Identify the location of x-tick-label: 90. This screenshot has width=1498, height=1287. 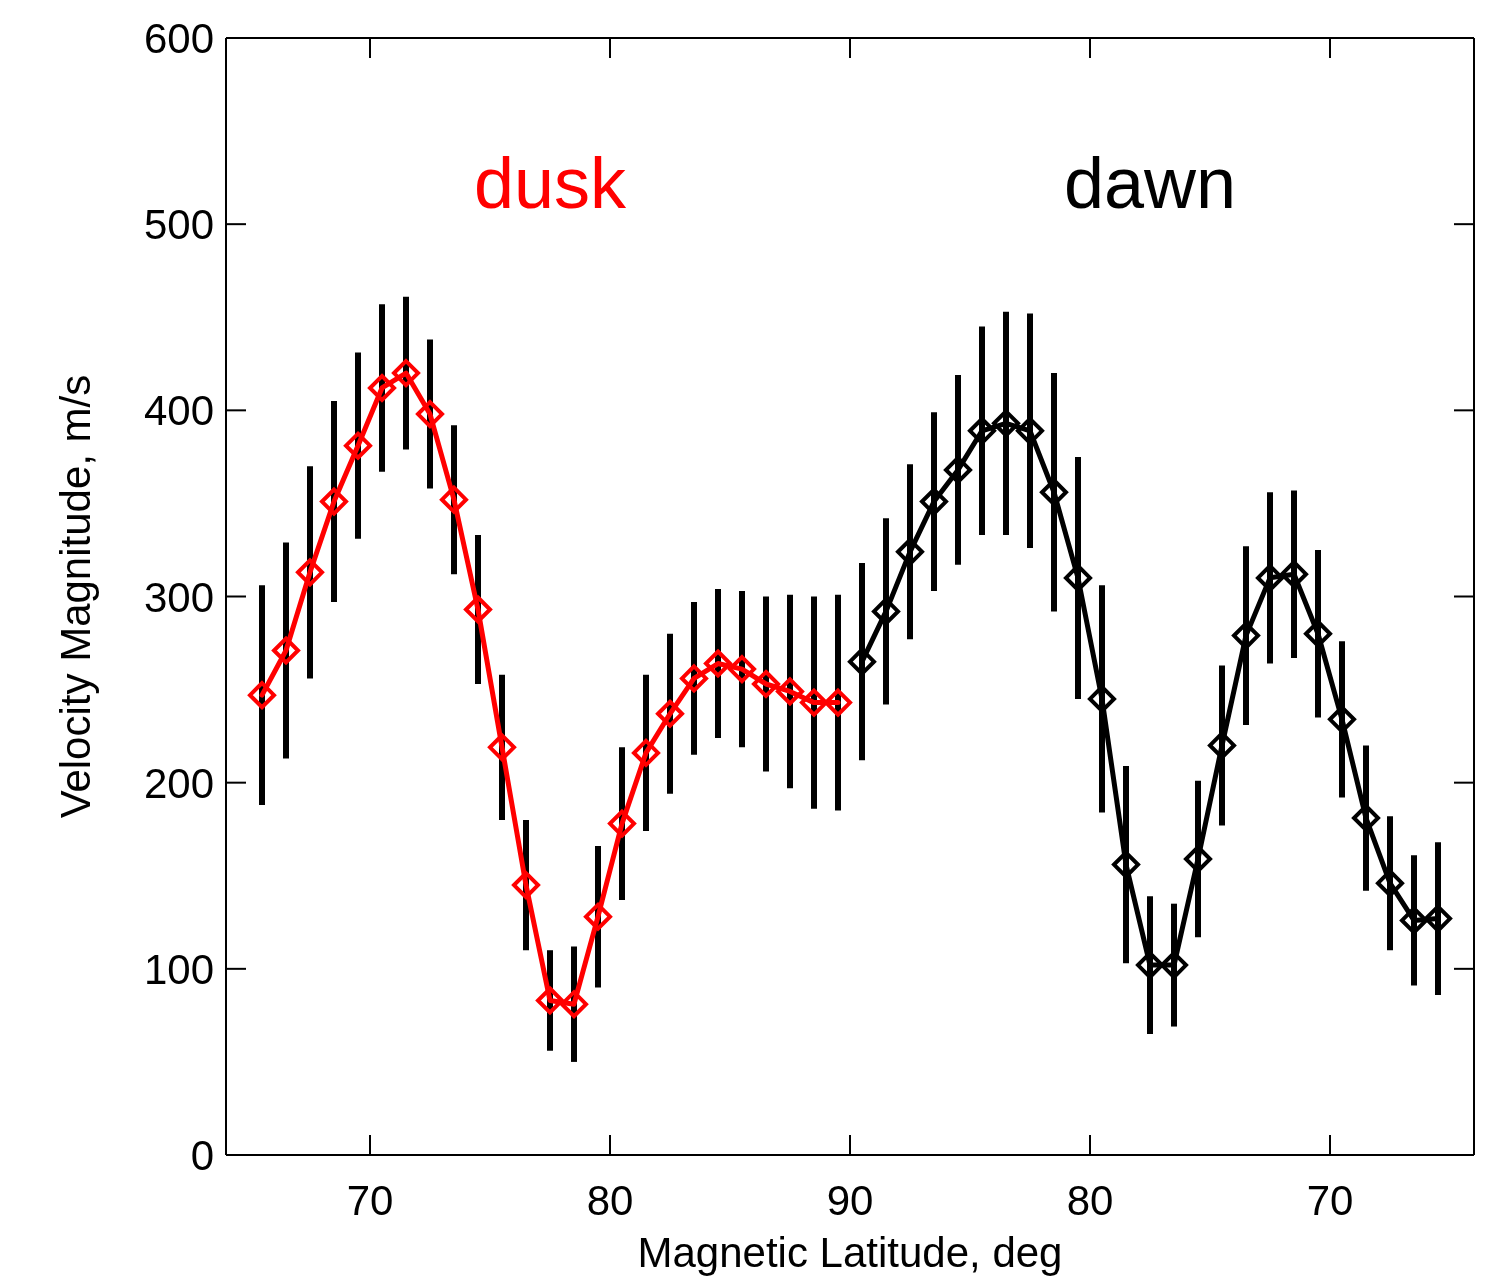
(850, 1200).